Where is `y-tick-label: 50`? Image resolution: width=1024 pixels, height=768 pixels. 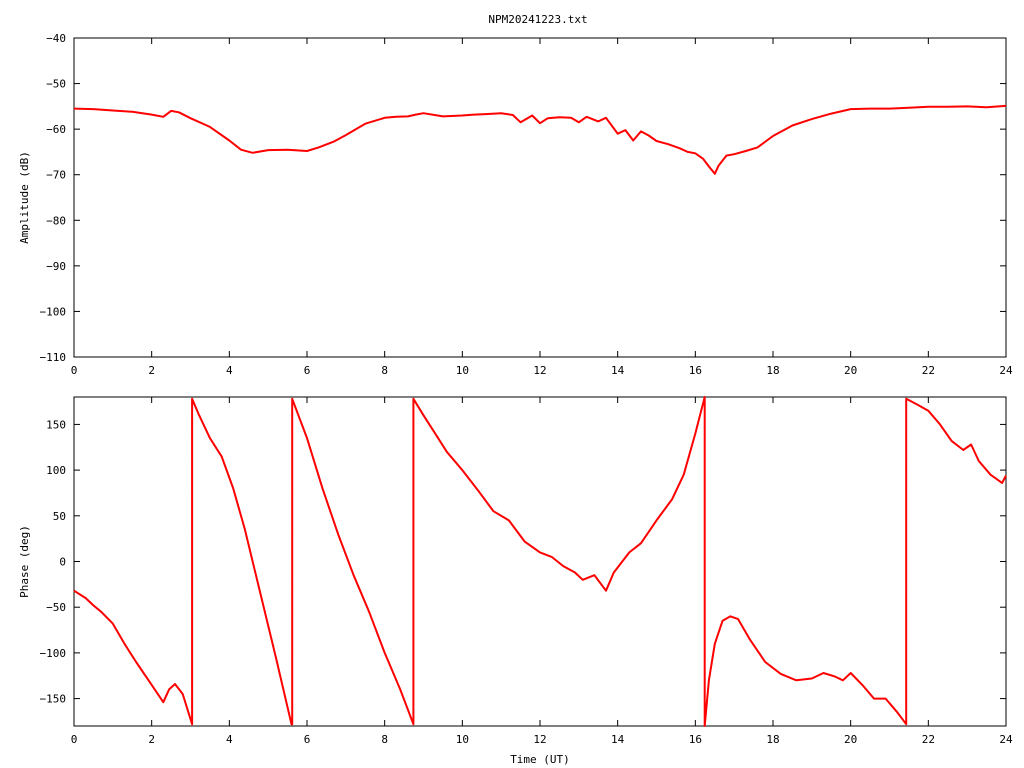 y-tick-label: 50 is located at coordinates (59, 516).